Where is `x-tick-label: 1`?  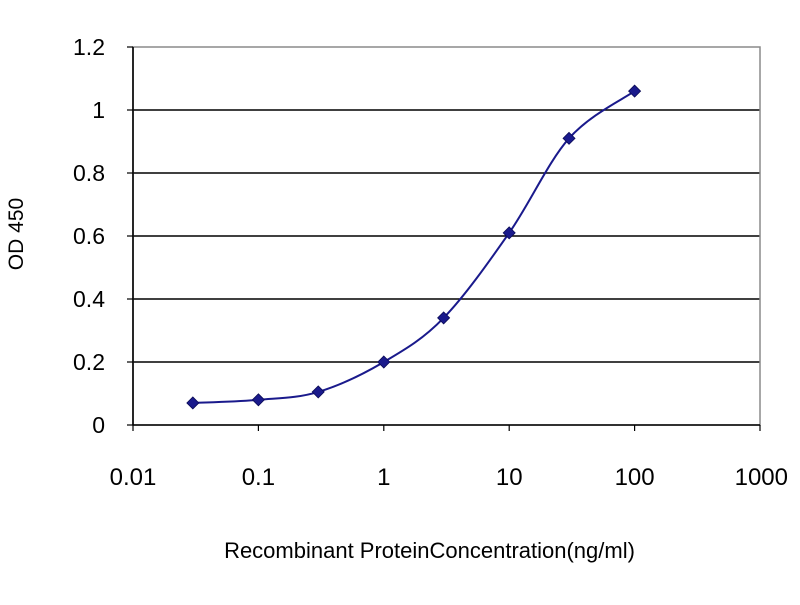
x-tick-label: 1 is located at coordinates (383, 477).